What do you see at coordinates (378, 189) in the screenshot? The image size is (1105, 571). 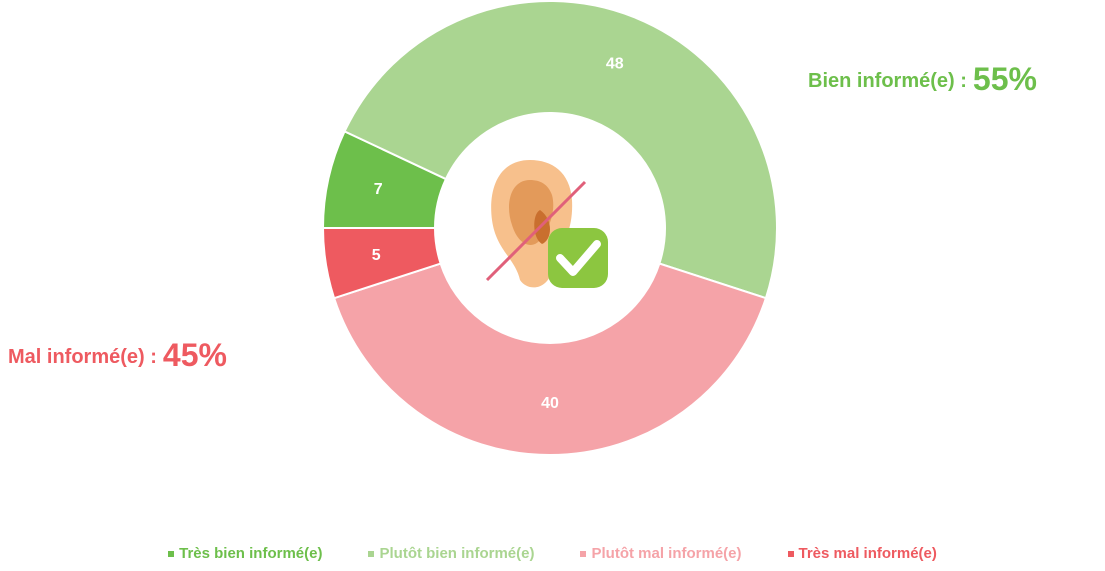 I see `data-label: 7` at bounding box center [378, 189].